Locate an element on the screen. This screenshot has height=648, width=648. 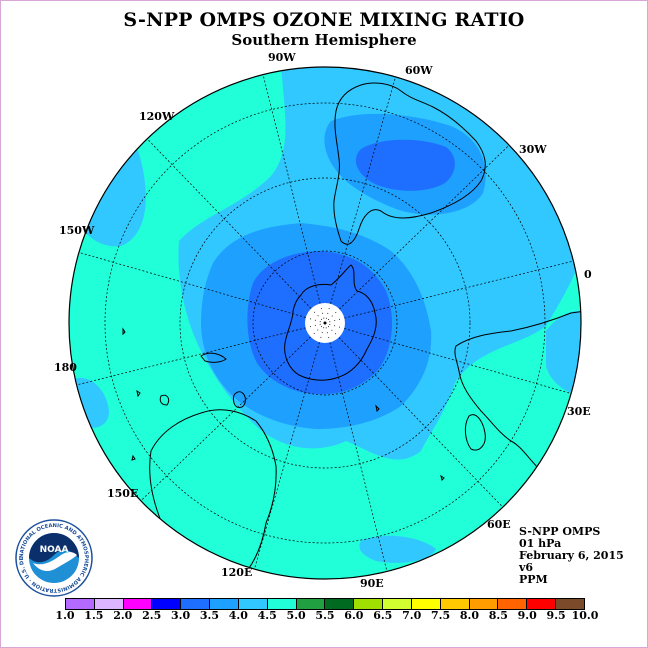
lon-label-30w: 30W is located at coordinates (533, 149).